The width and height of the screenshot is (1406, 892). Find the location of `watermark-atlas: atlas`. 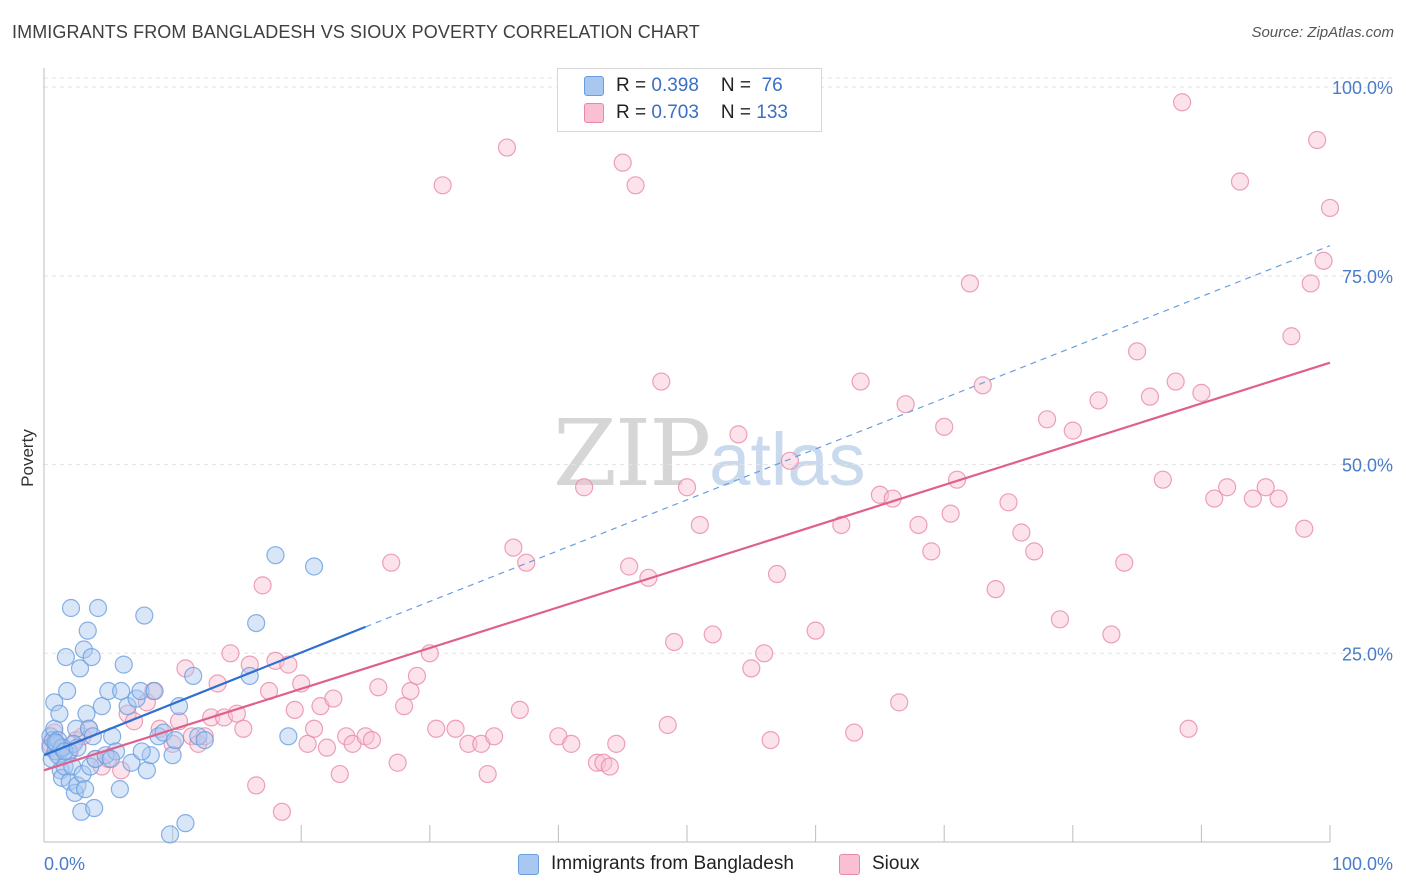

watermark-atlas: atlas is located at coordinates (787, 459).